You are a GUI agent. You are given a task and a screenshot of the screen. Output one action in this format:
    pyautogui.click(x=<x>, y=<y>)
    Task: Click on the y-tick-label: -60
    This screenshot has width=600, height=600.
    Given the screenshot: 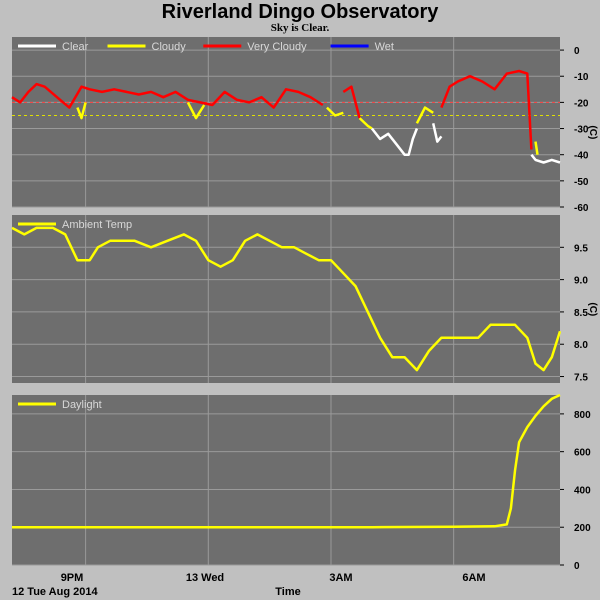 What is the action you would take?
    pyautogui.click(x=581, y=208)
    